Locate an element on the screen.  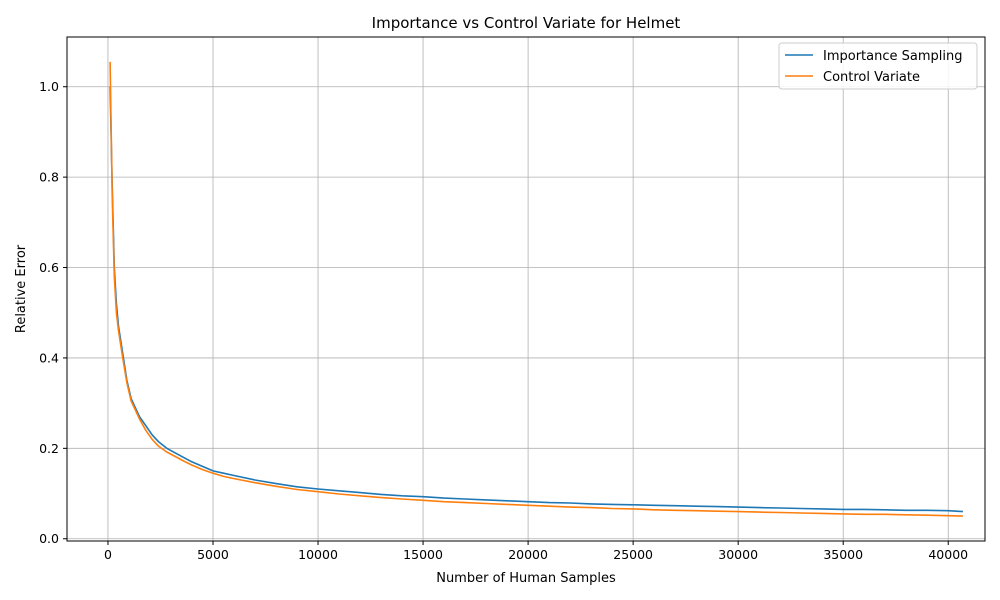
x-tick-label: 20000 is located at coordinates (528, 554).